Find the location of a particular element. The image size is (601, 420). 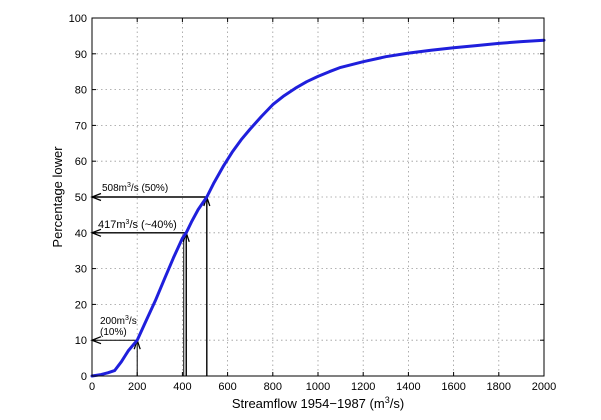

x-tick-label: 2000 is located at coordinates (544, 387).